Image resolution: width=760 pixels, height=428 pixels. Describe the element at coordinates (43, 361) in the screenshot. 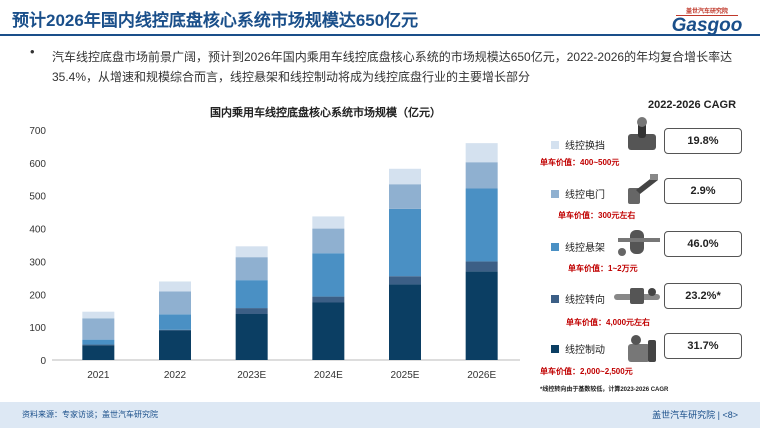

I see `y-tick-label: 0` at that location.